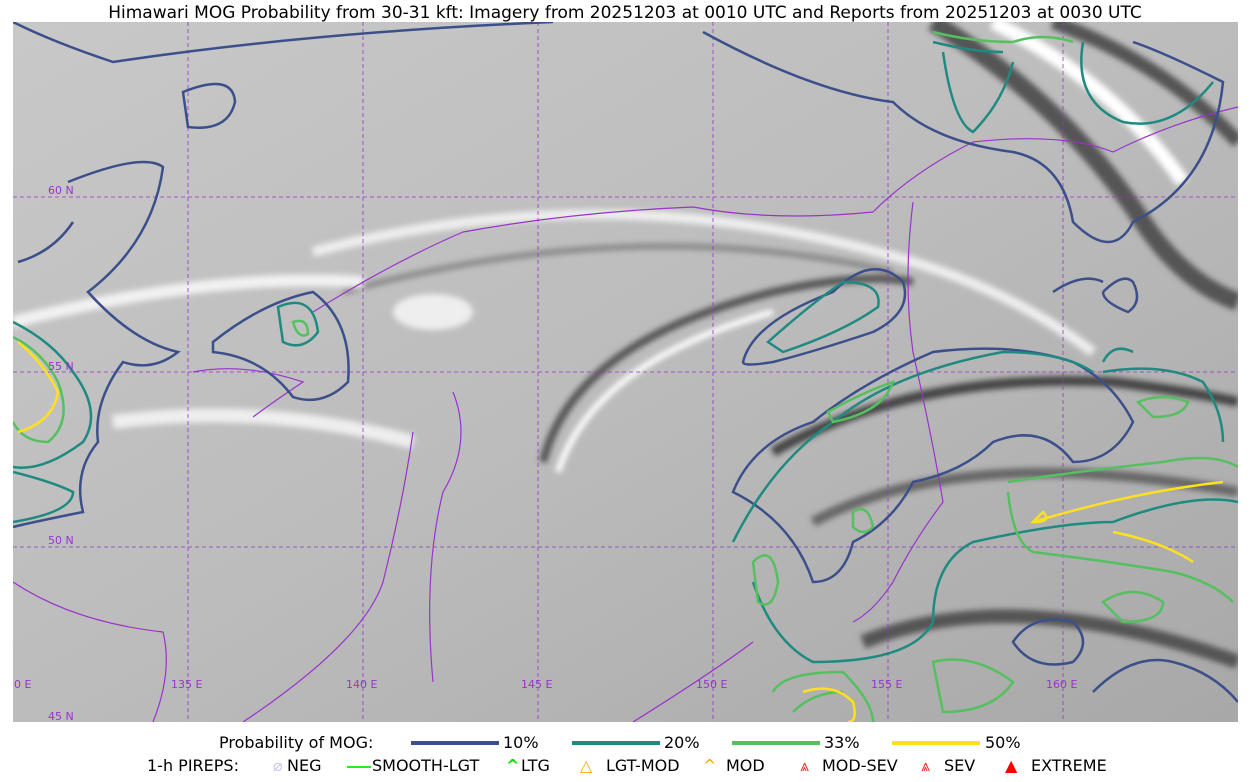 This screenshot has height=782, width=1250. What do you see at coordinates (1003, 742) in the screenshot?
I see `p50-label: 50%` at bounding box center [1003, 742].